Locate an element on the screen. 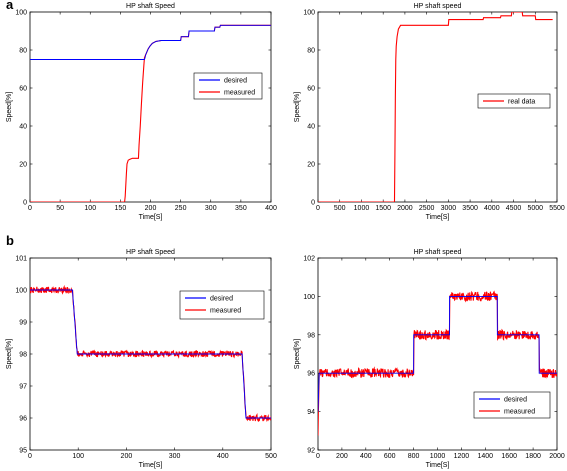 This screenshot has width=567, height=471. y-tick-label: 95 is located at coordinates (23, 451).